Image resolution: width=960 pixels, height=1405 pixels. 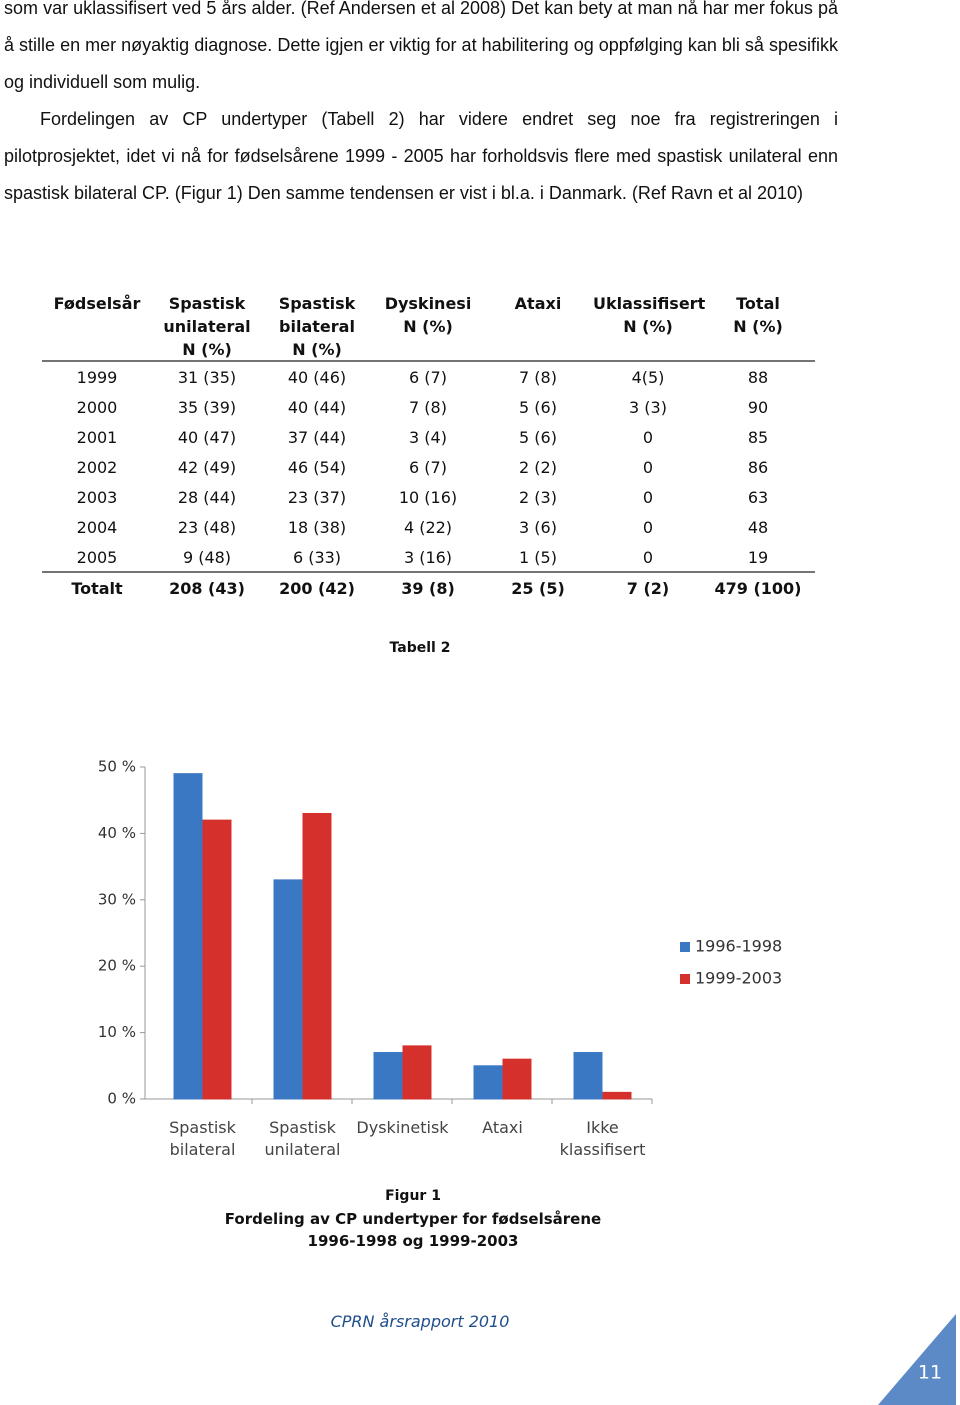 What do you see at coordinates (538, 497) in the screenshot?
I see `table-cell: 2 (3)` at bounding box center [538, 497].